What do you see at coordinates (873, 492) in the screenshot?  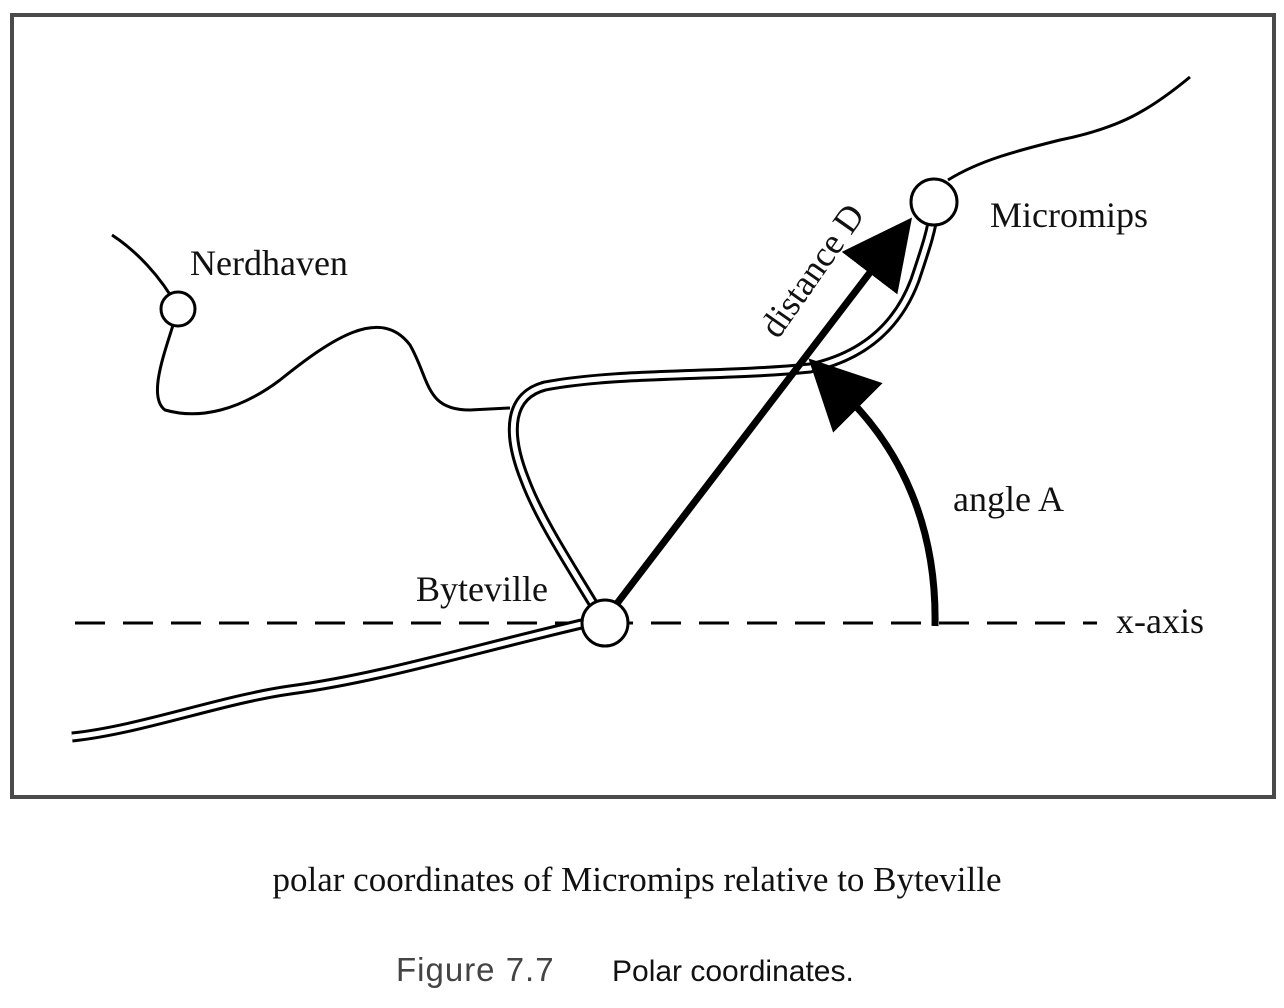 I see `angle-arrow` at bounding box center [873, 492].